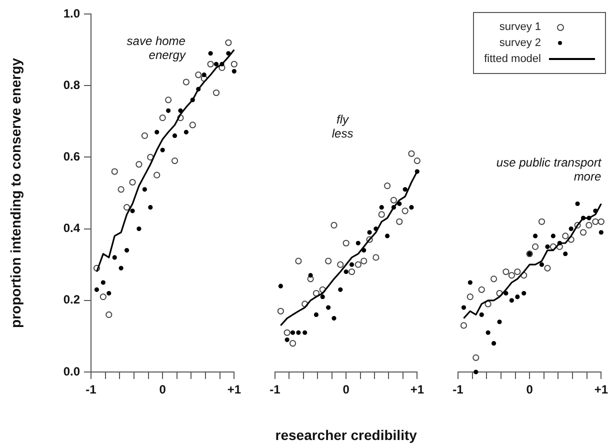  Describe the element at coordinates (15, 193) in the screenshot. I see `y-axis-title: proportion intending to conserve energy` at that location.